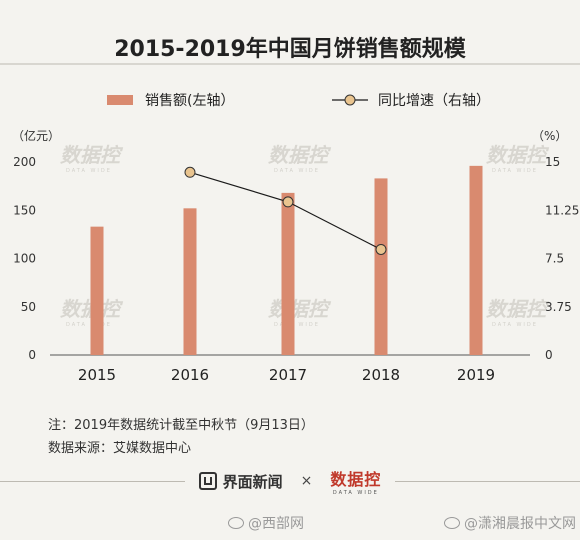  What do you see at coordinates (381, 375) in the screenshot?
I see `x-tick-label: 2018` at bounding box center [381, 375].